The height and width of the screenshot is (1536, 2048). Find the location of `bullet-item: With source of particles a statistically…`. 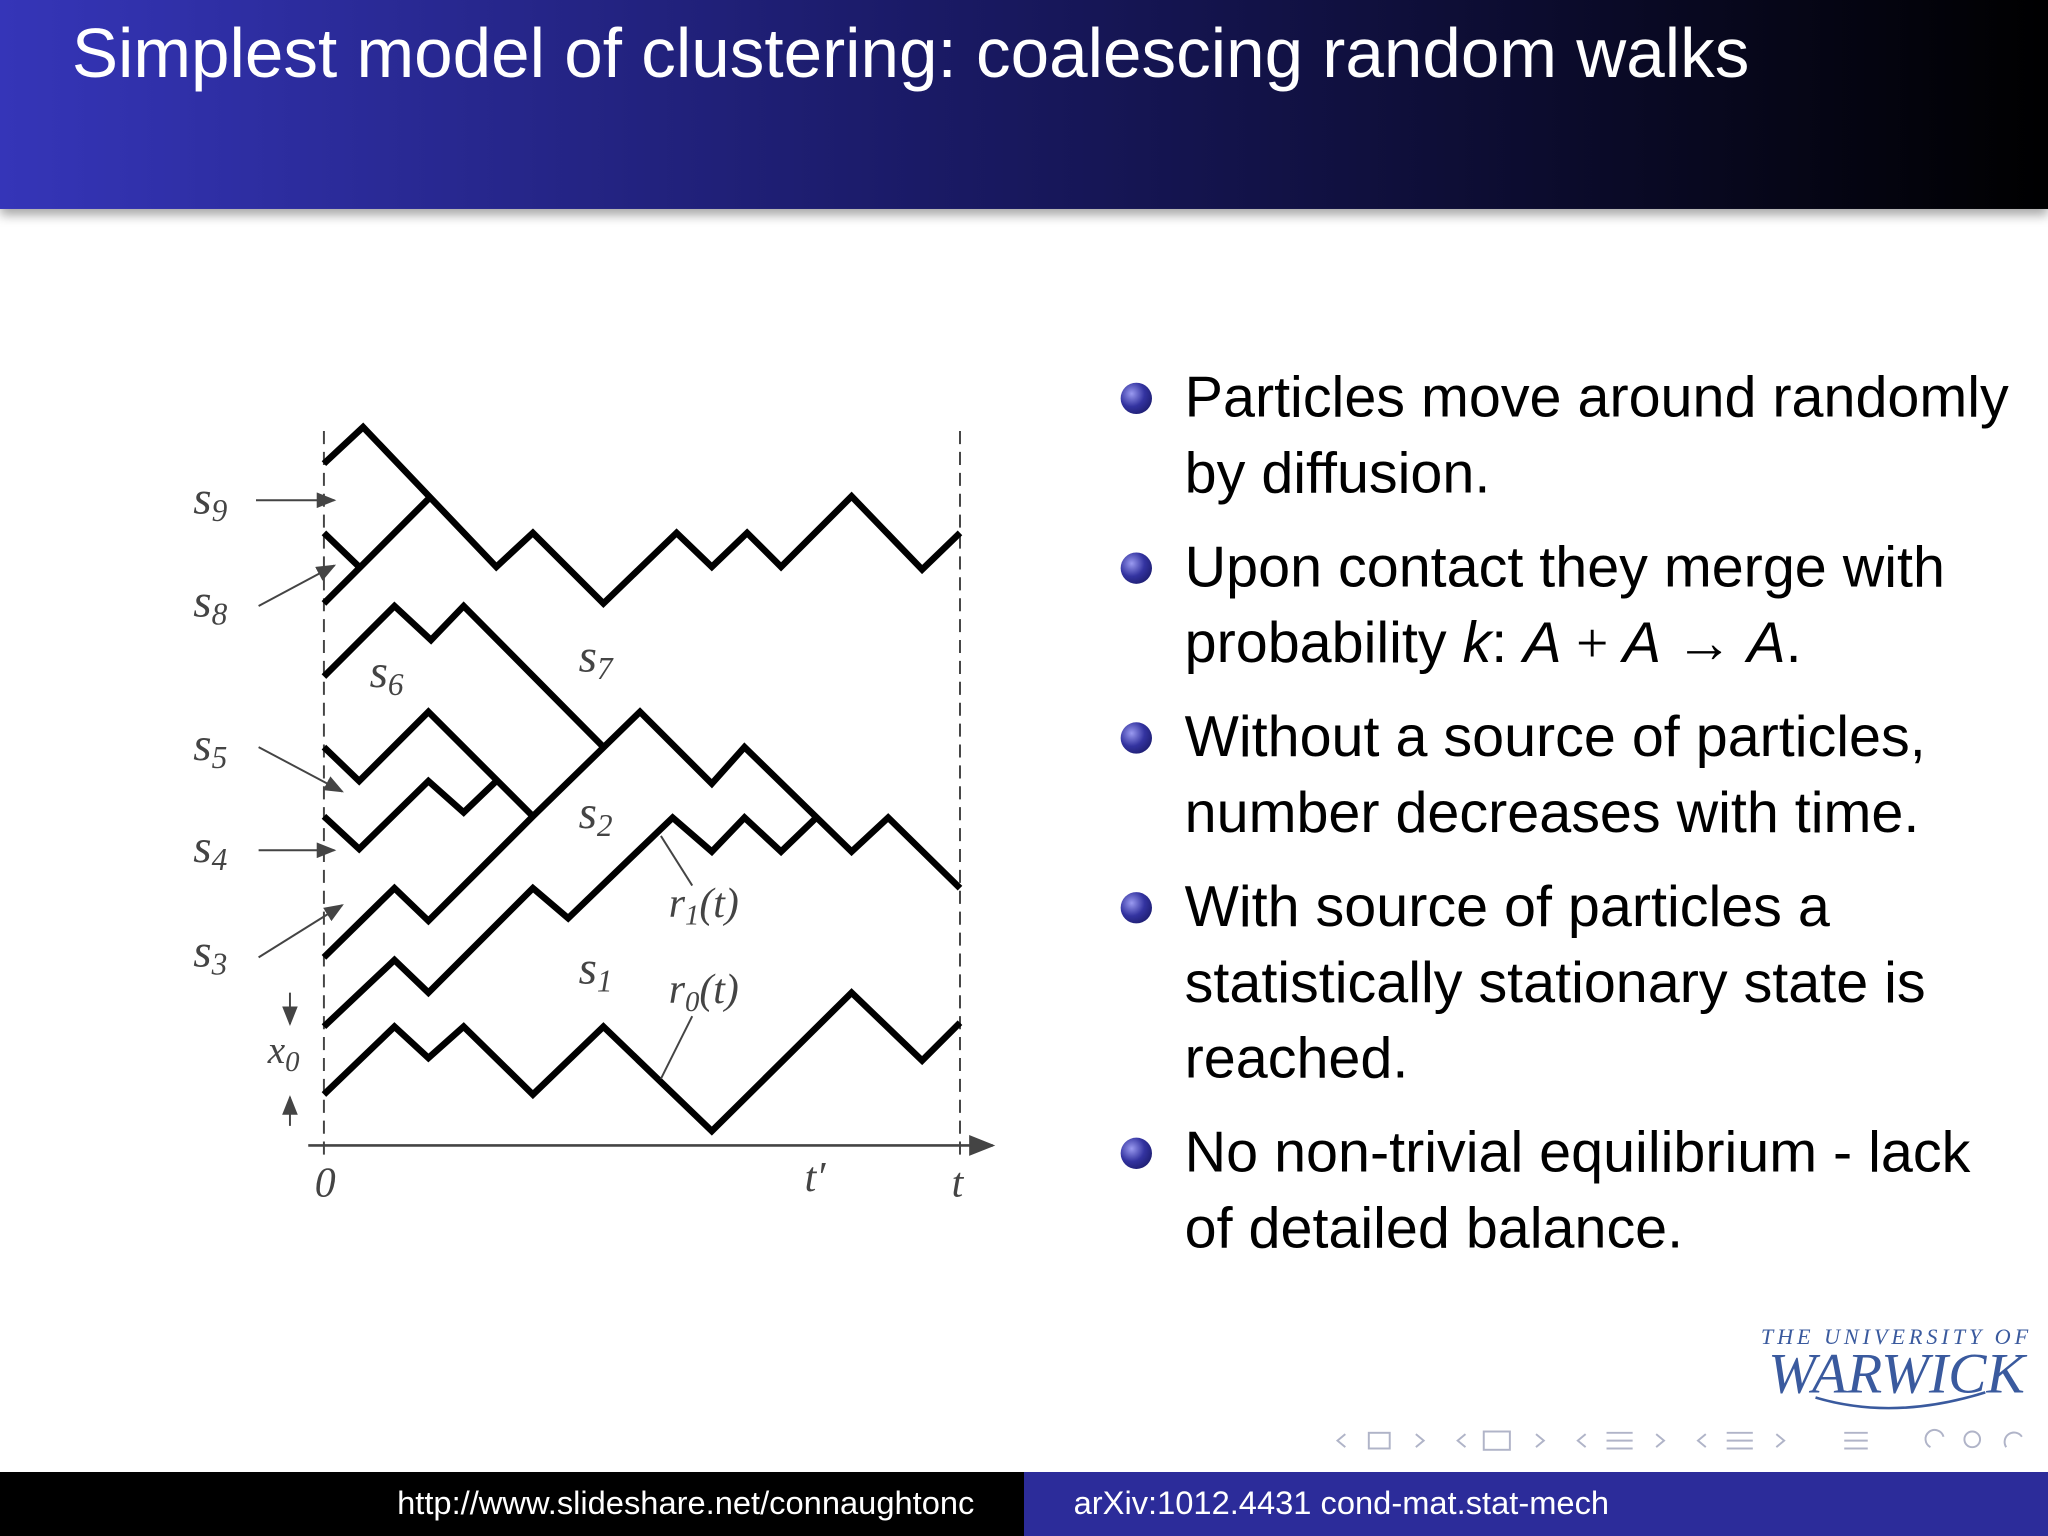

bullet-item: With source of particles a statistically… is located at coordinates (1570, 983).